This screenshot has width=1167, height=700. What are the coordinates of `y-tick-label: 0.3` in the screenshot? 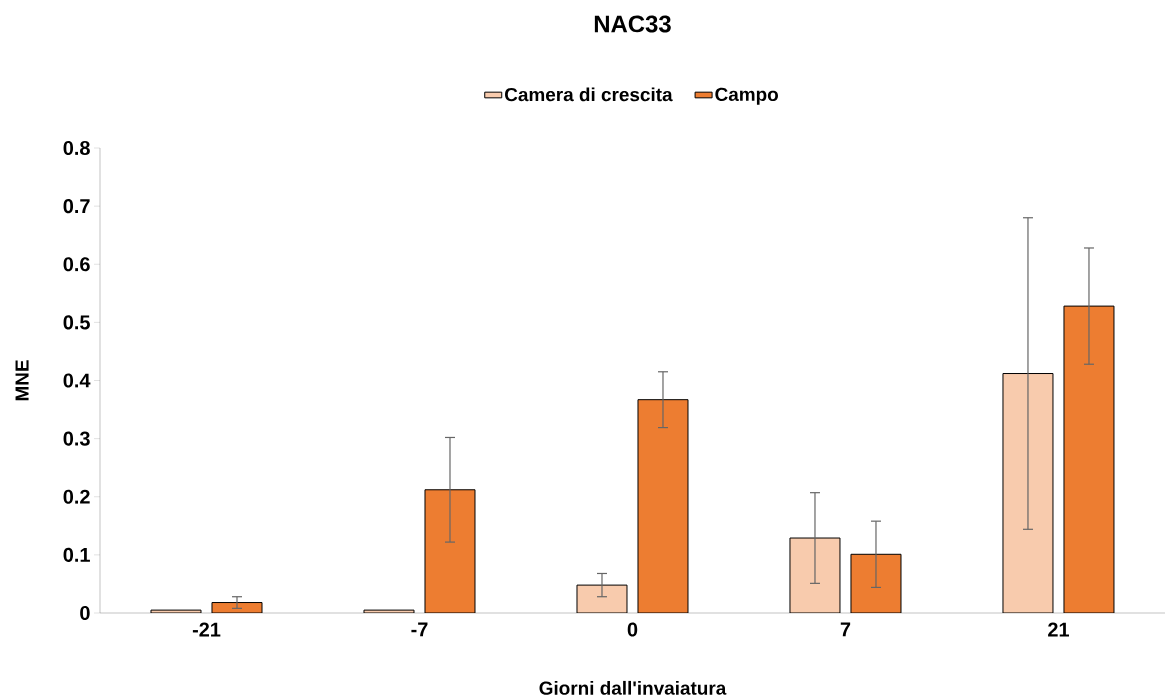 It's located at (76, 438).